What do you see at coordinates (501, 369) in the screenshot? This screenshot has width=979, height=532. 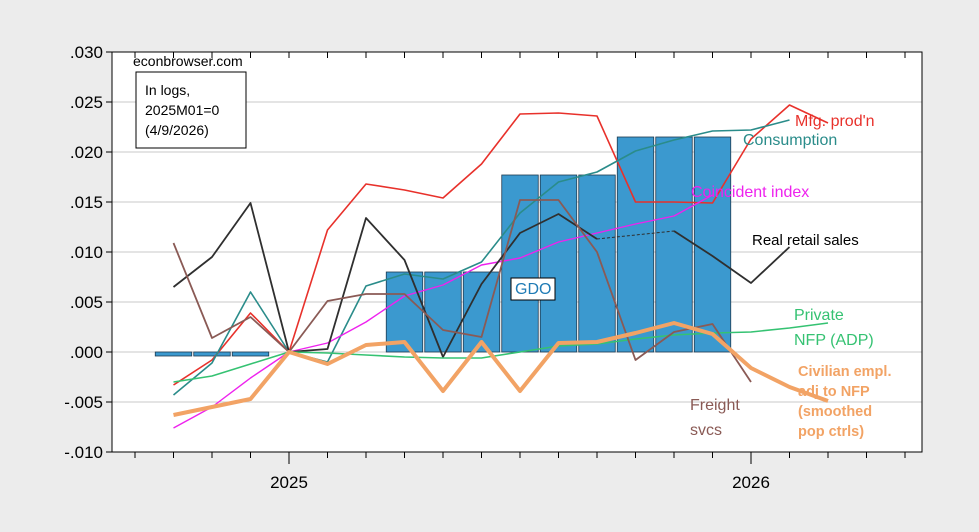 I see `civilian-empl-adj-to-nfp-smoothed-pop-ctrls-line` at bounding box center [501, 369].